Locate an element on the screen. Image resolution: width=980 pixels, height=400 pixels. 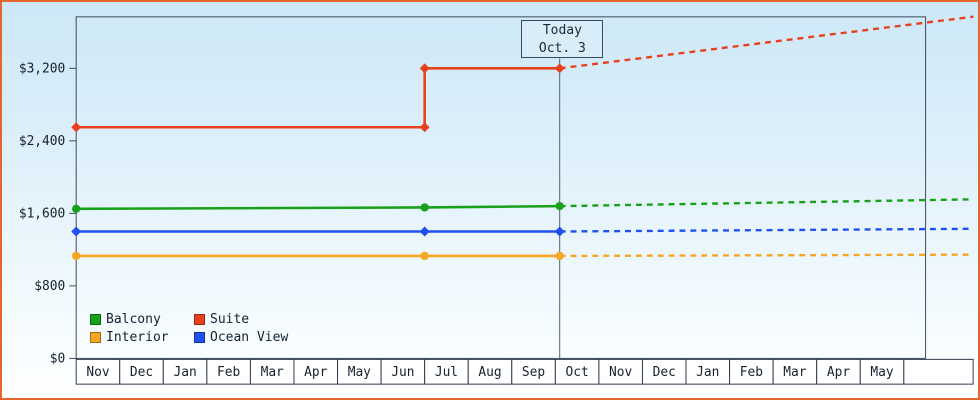
legend-swatch-ocean-view is located at coordinates (199, 337).